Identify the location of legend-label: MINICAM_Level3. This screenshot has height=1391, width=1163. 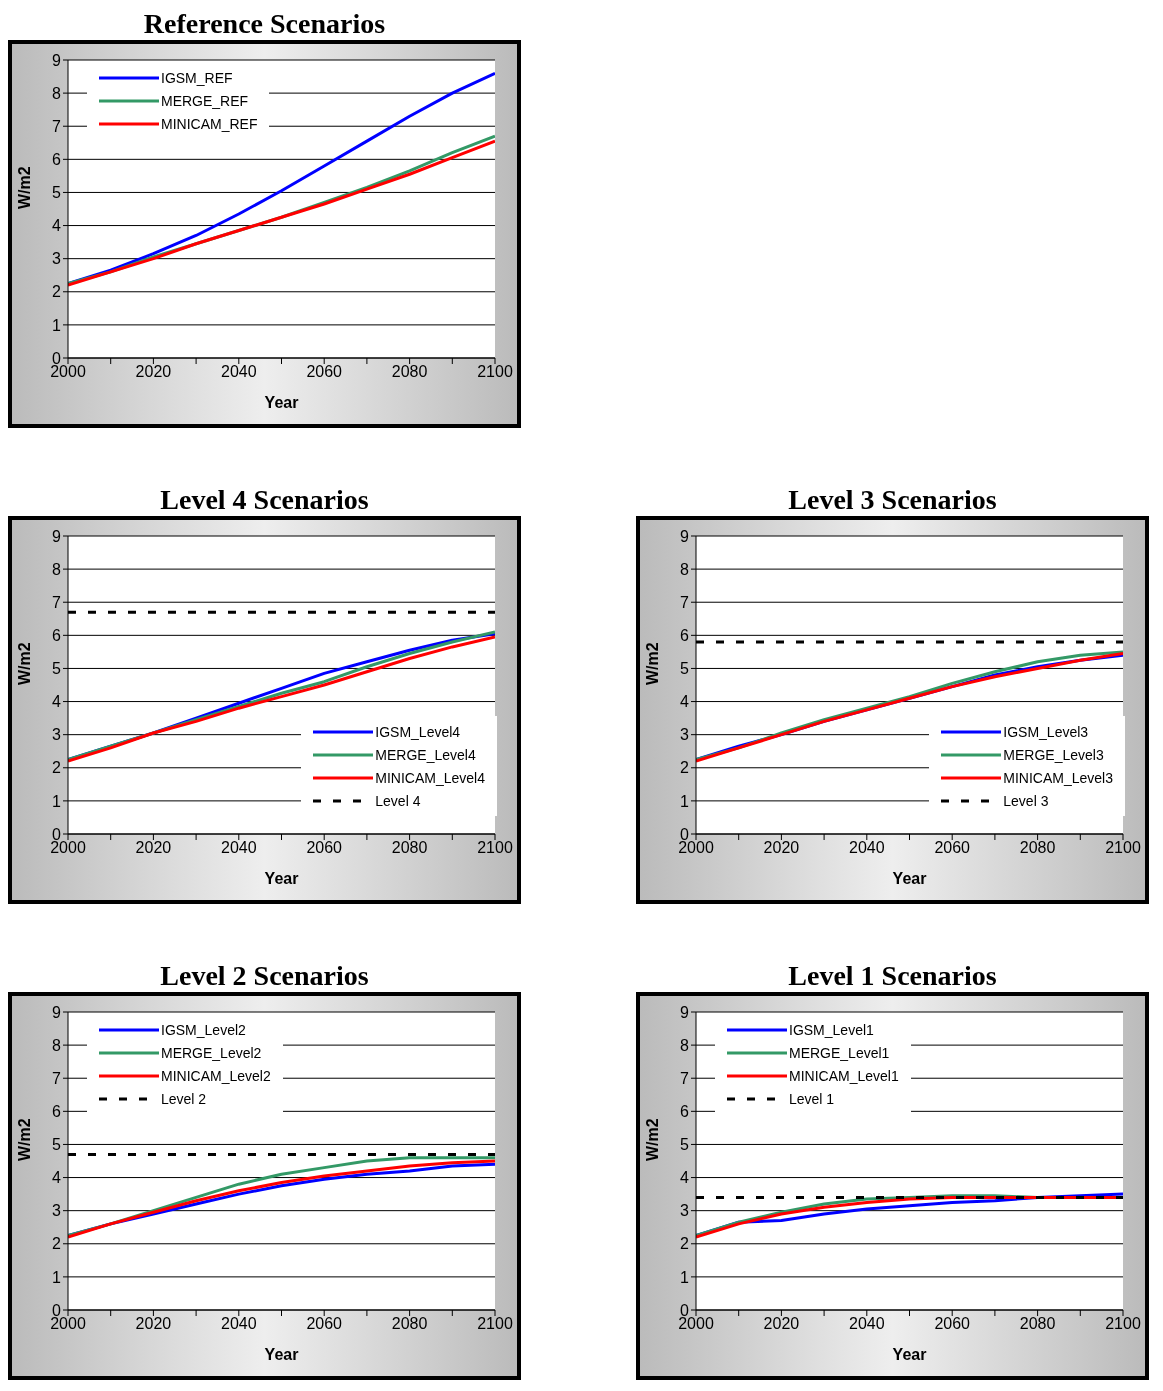
(1058, 777).